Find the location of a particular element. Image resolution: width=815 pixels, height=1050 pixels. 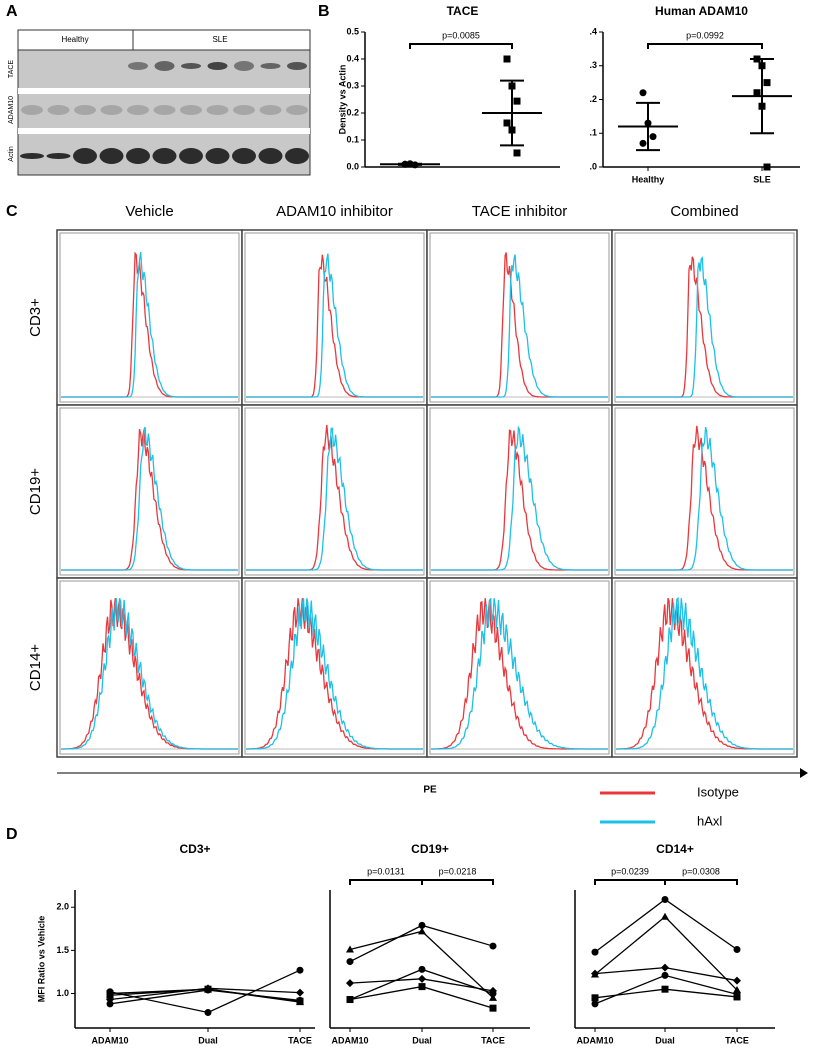

y-tick-label: .3 is located at coordinates (593, 65).